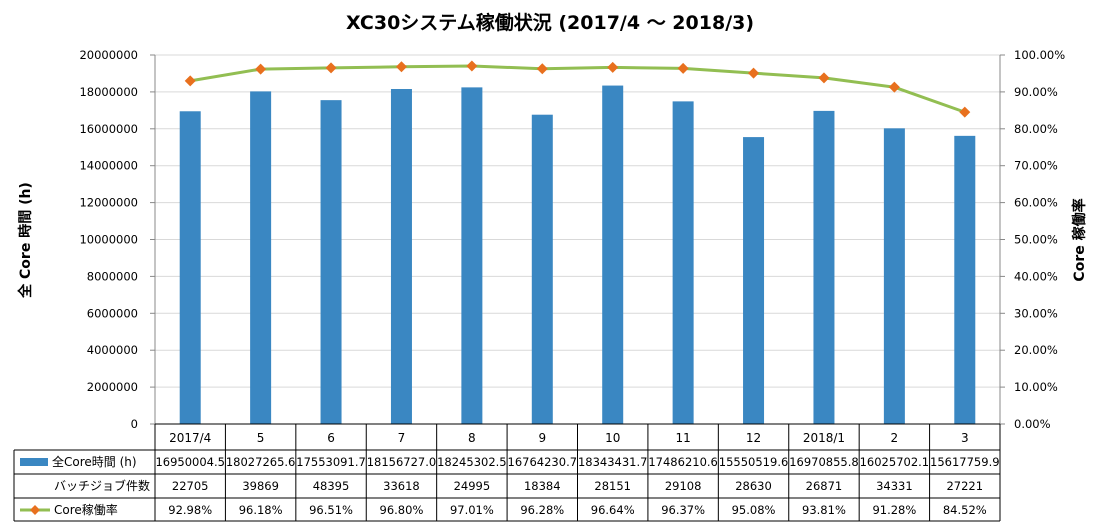 Image resolution: width=1101 pixels, height=525 pixels. What do you see at coordinates (112, 387) in the screenshot?
I see `y-tick-label: 2000000` at bounding box center [112, 387].